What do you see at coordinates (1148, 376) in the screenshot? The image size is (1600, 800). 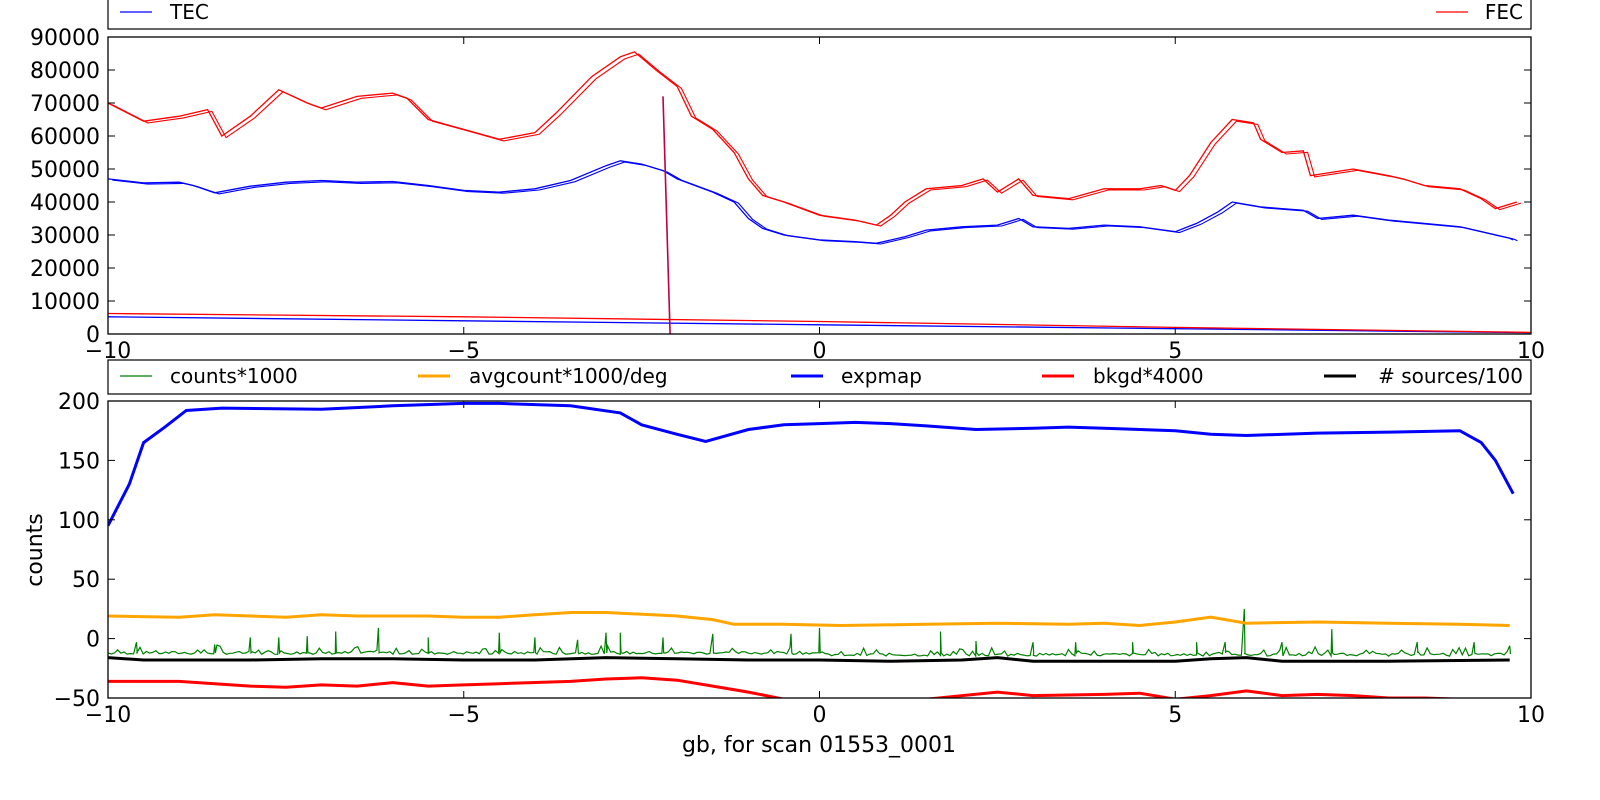 I see `legend-bkgd-label: bkgd*4000` at bounding box center [1148, 376].